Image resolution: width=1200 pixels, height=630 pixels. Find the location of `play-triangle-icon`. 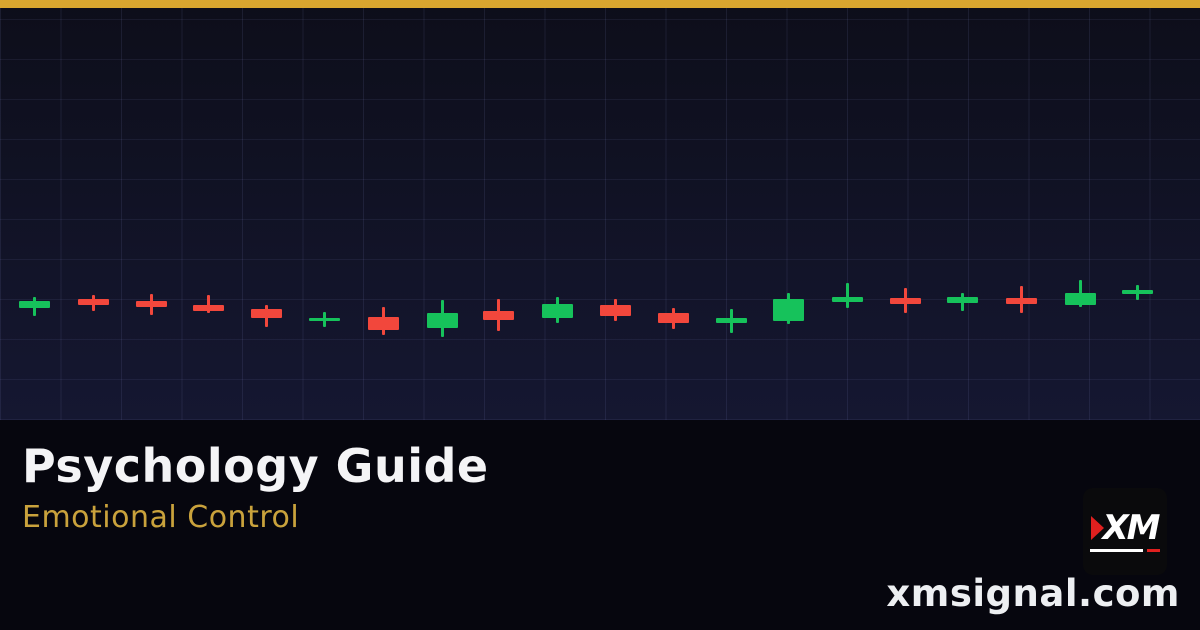

play-triangle-icon is located at coordinates (1098, 528).